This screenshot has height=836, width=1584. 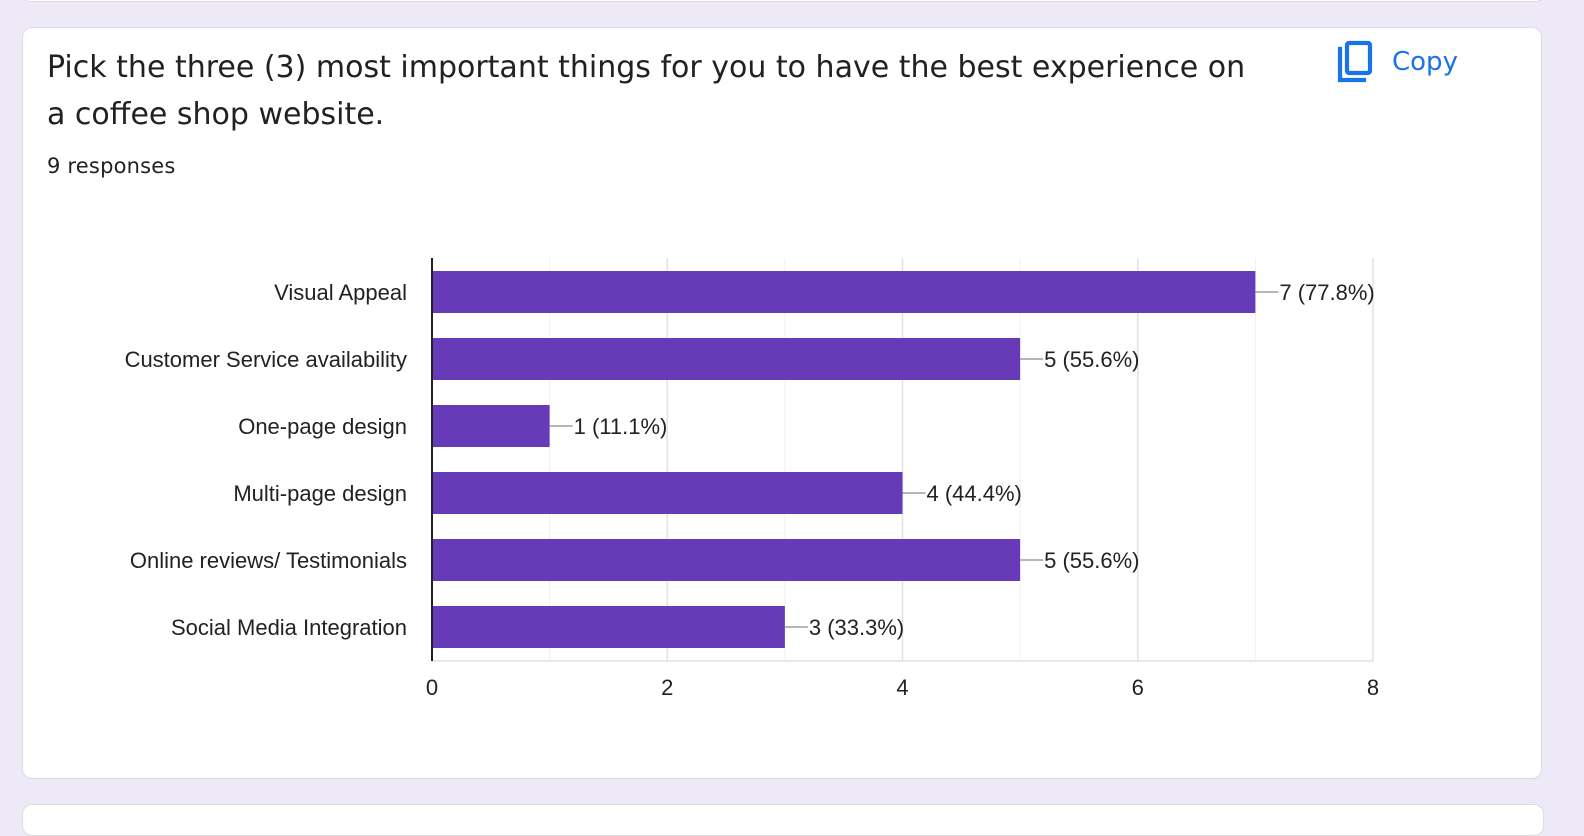 I want to click on data-label: 3 (33.3%), so click(x=856, y=627).